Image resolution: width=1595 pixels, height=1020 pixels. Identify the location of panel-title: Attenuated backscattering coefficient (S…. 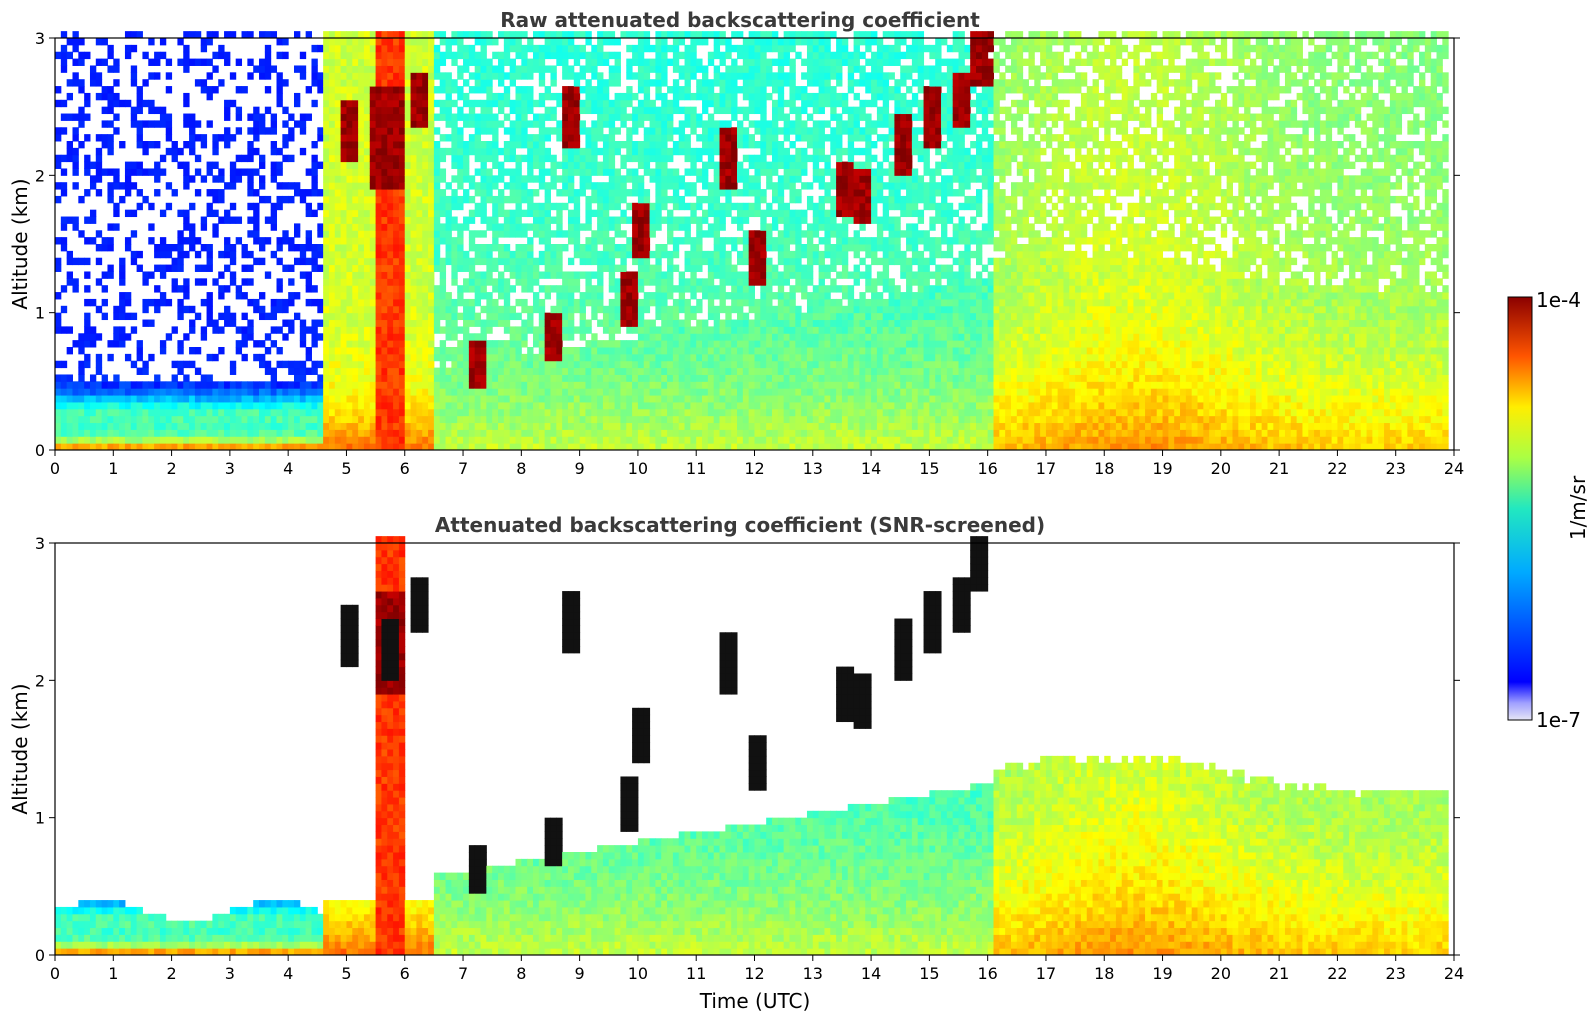
(740, 525).